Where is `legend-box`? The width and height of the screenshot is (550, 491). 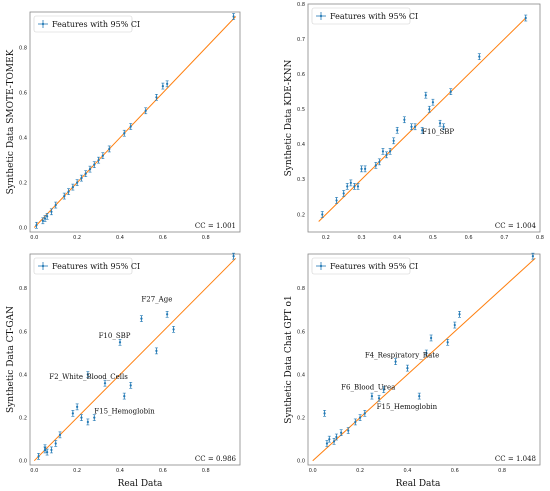
legend-box is located at coordinates (83, 266).